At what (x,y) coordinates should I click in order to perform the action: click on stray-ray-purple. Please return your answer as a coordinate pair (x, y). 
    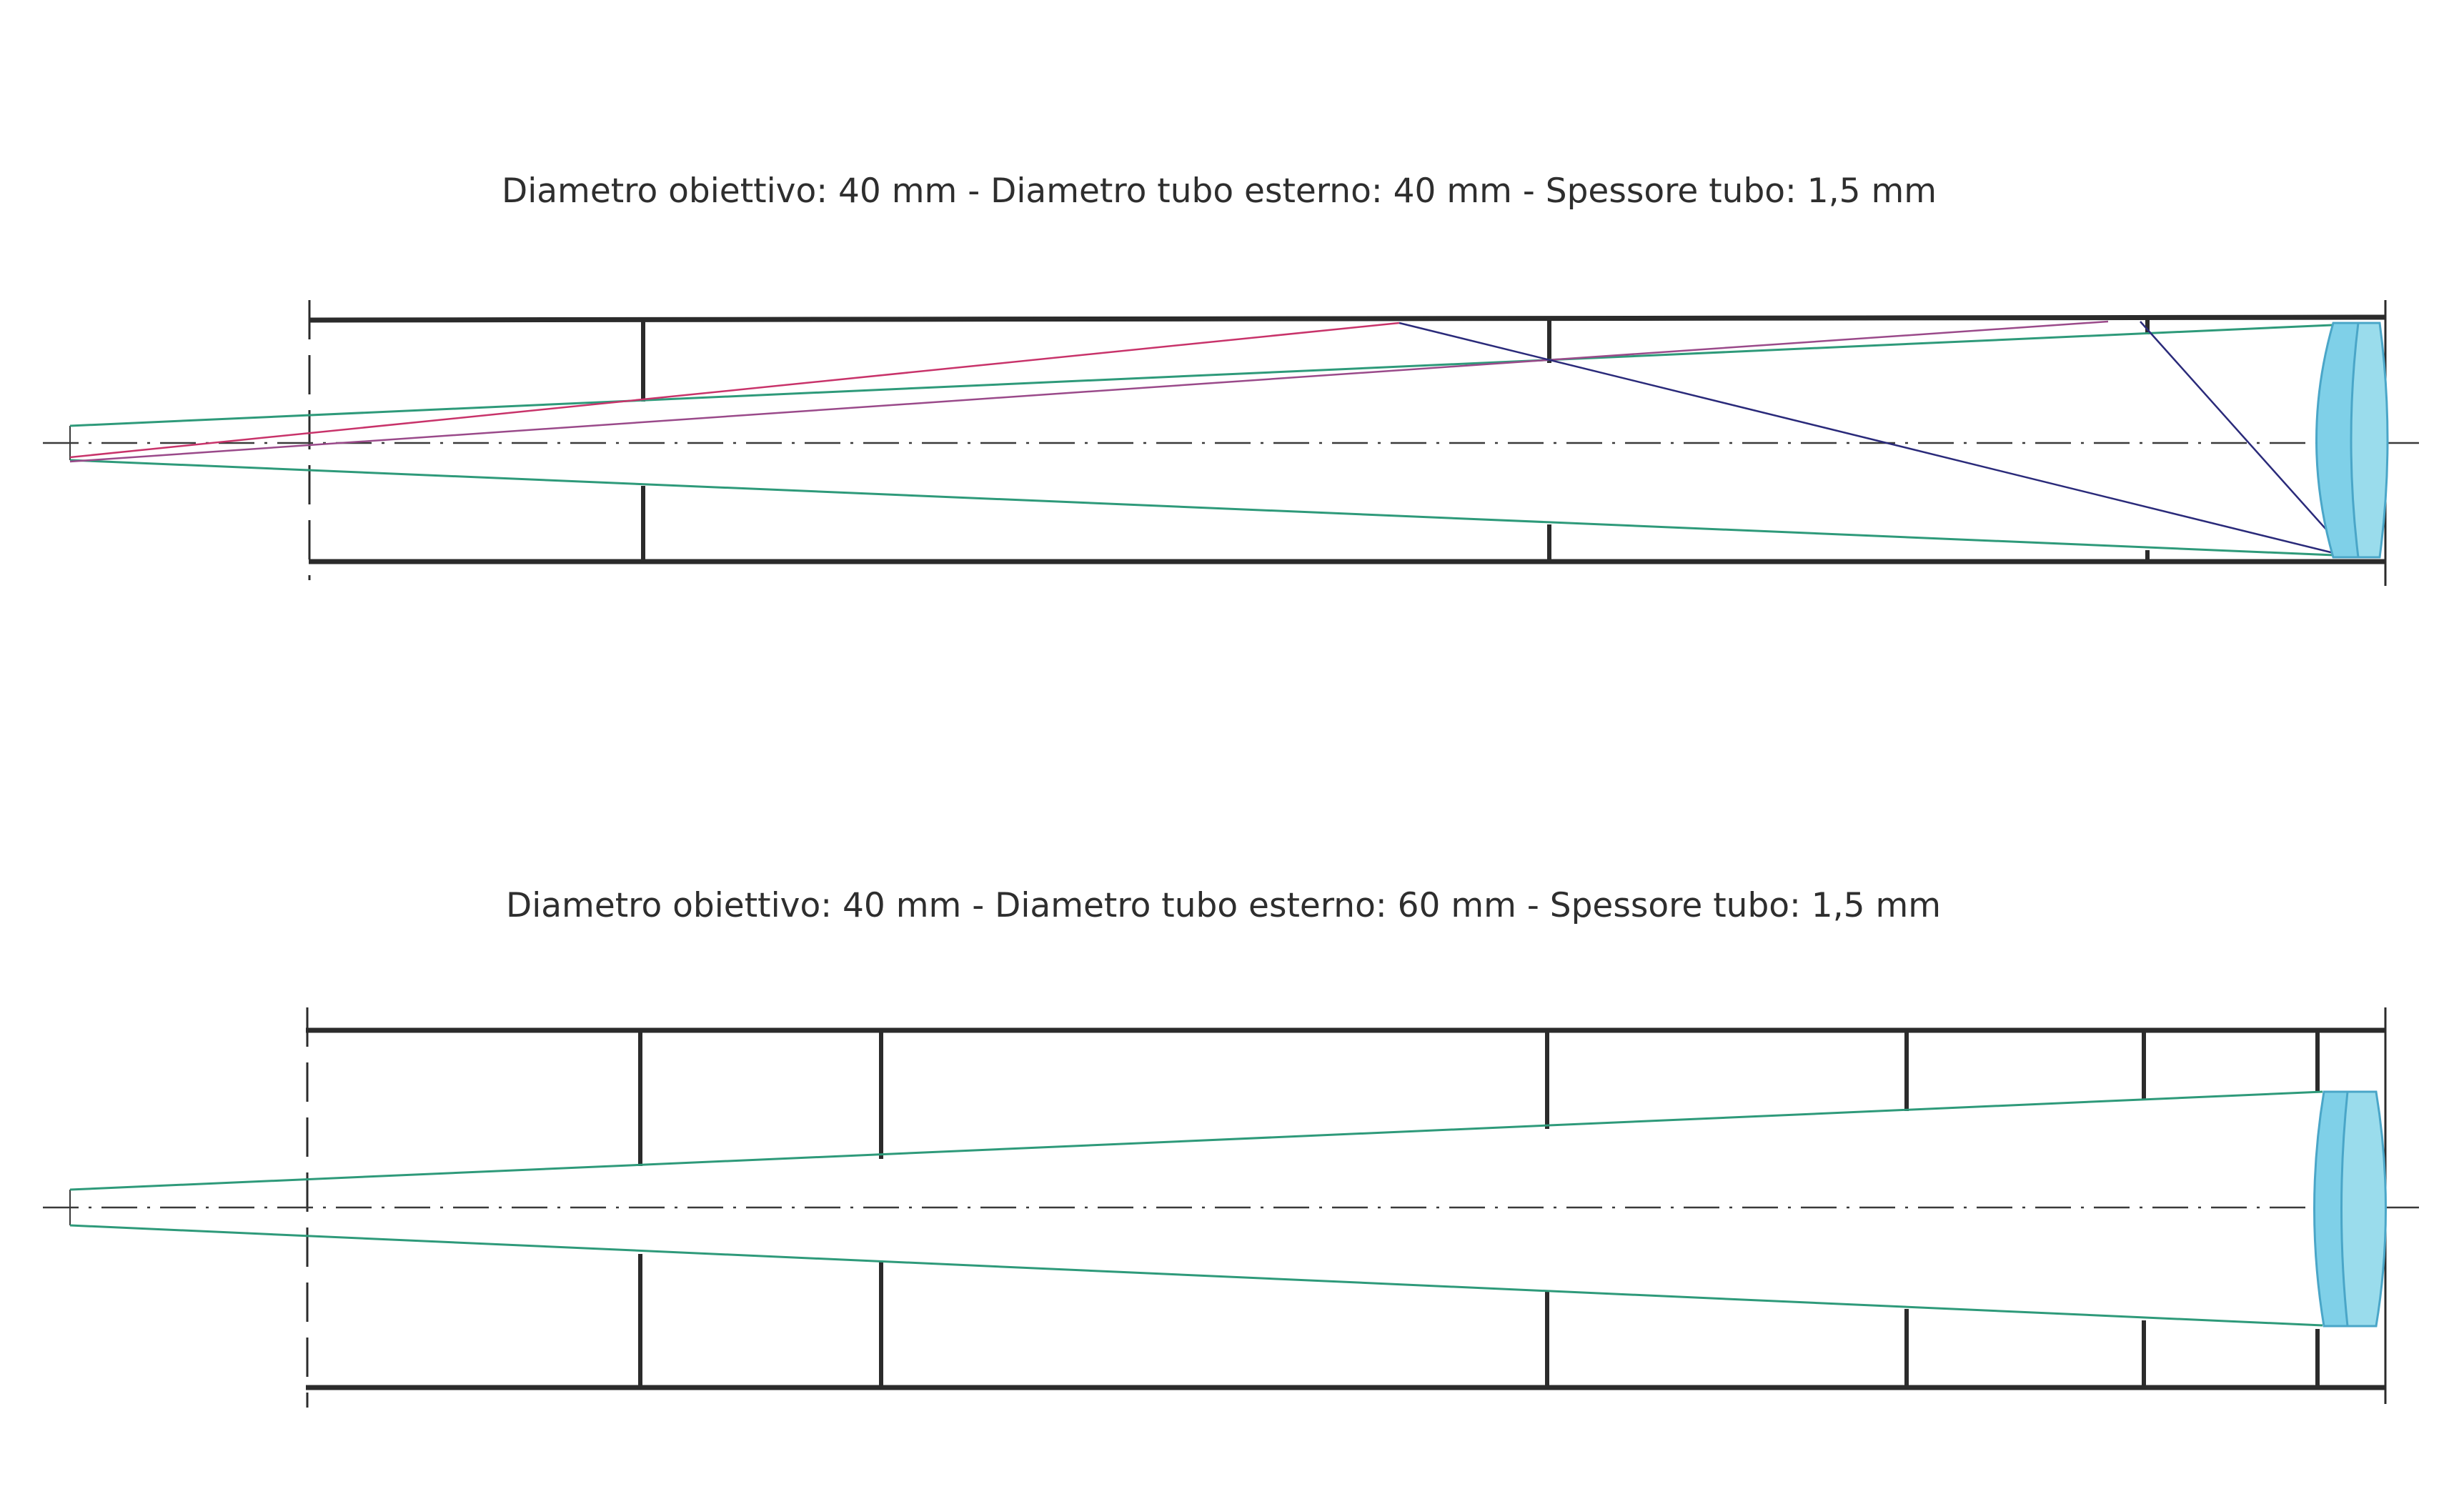
    Looking at the image, I should click on (1089, 391).